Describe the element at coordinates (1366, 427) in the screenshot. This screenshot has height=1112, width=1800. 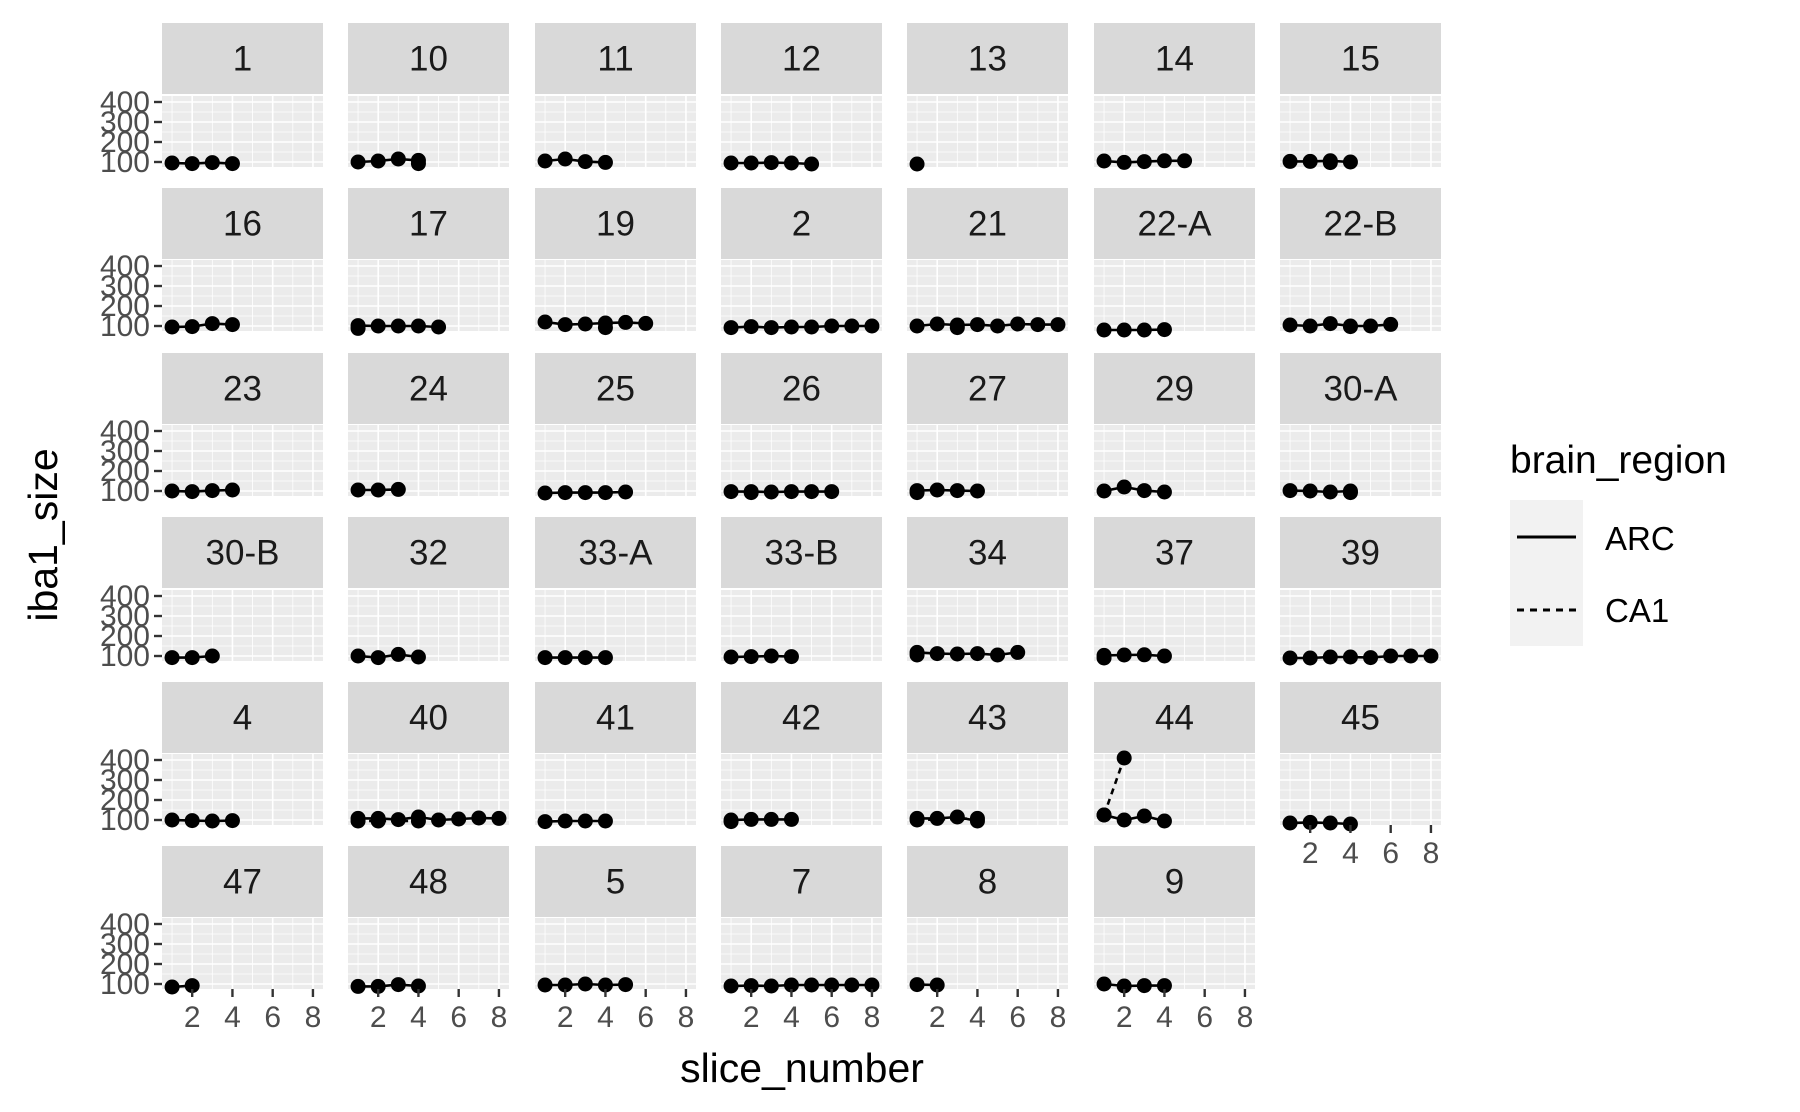
I see `facet-panel: 30-A` at that location.